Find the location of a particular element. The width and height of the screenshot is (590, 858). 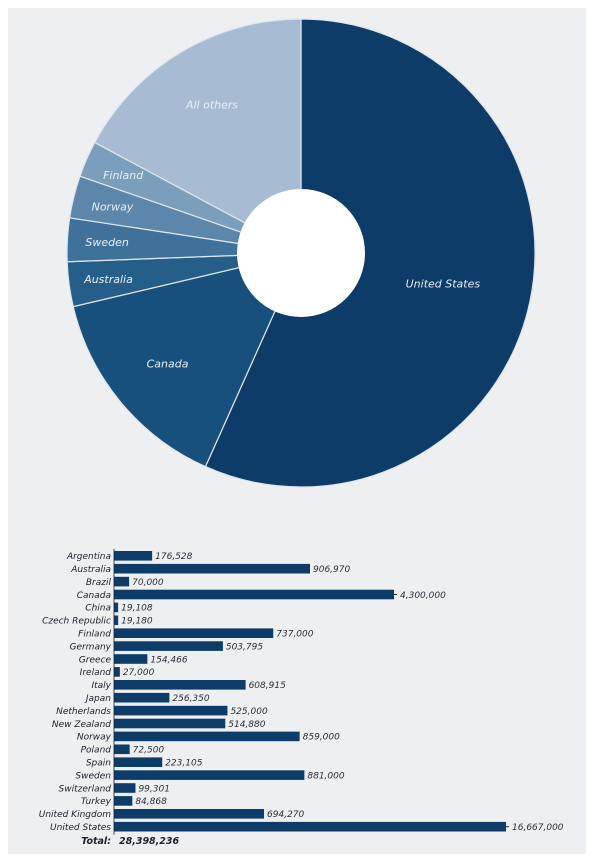

category-label-italy: Italy is located at coordinates (101, 686).